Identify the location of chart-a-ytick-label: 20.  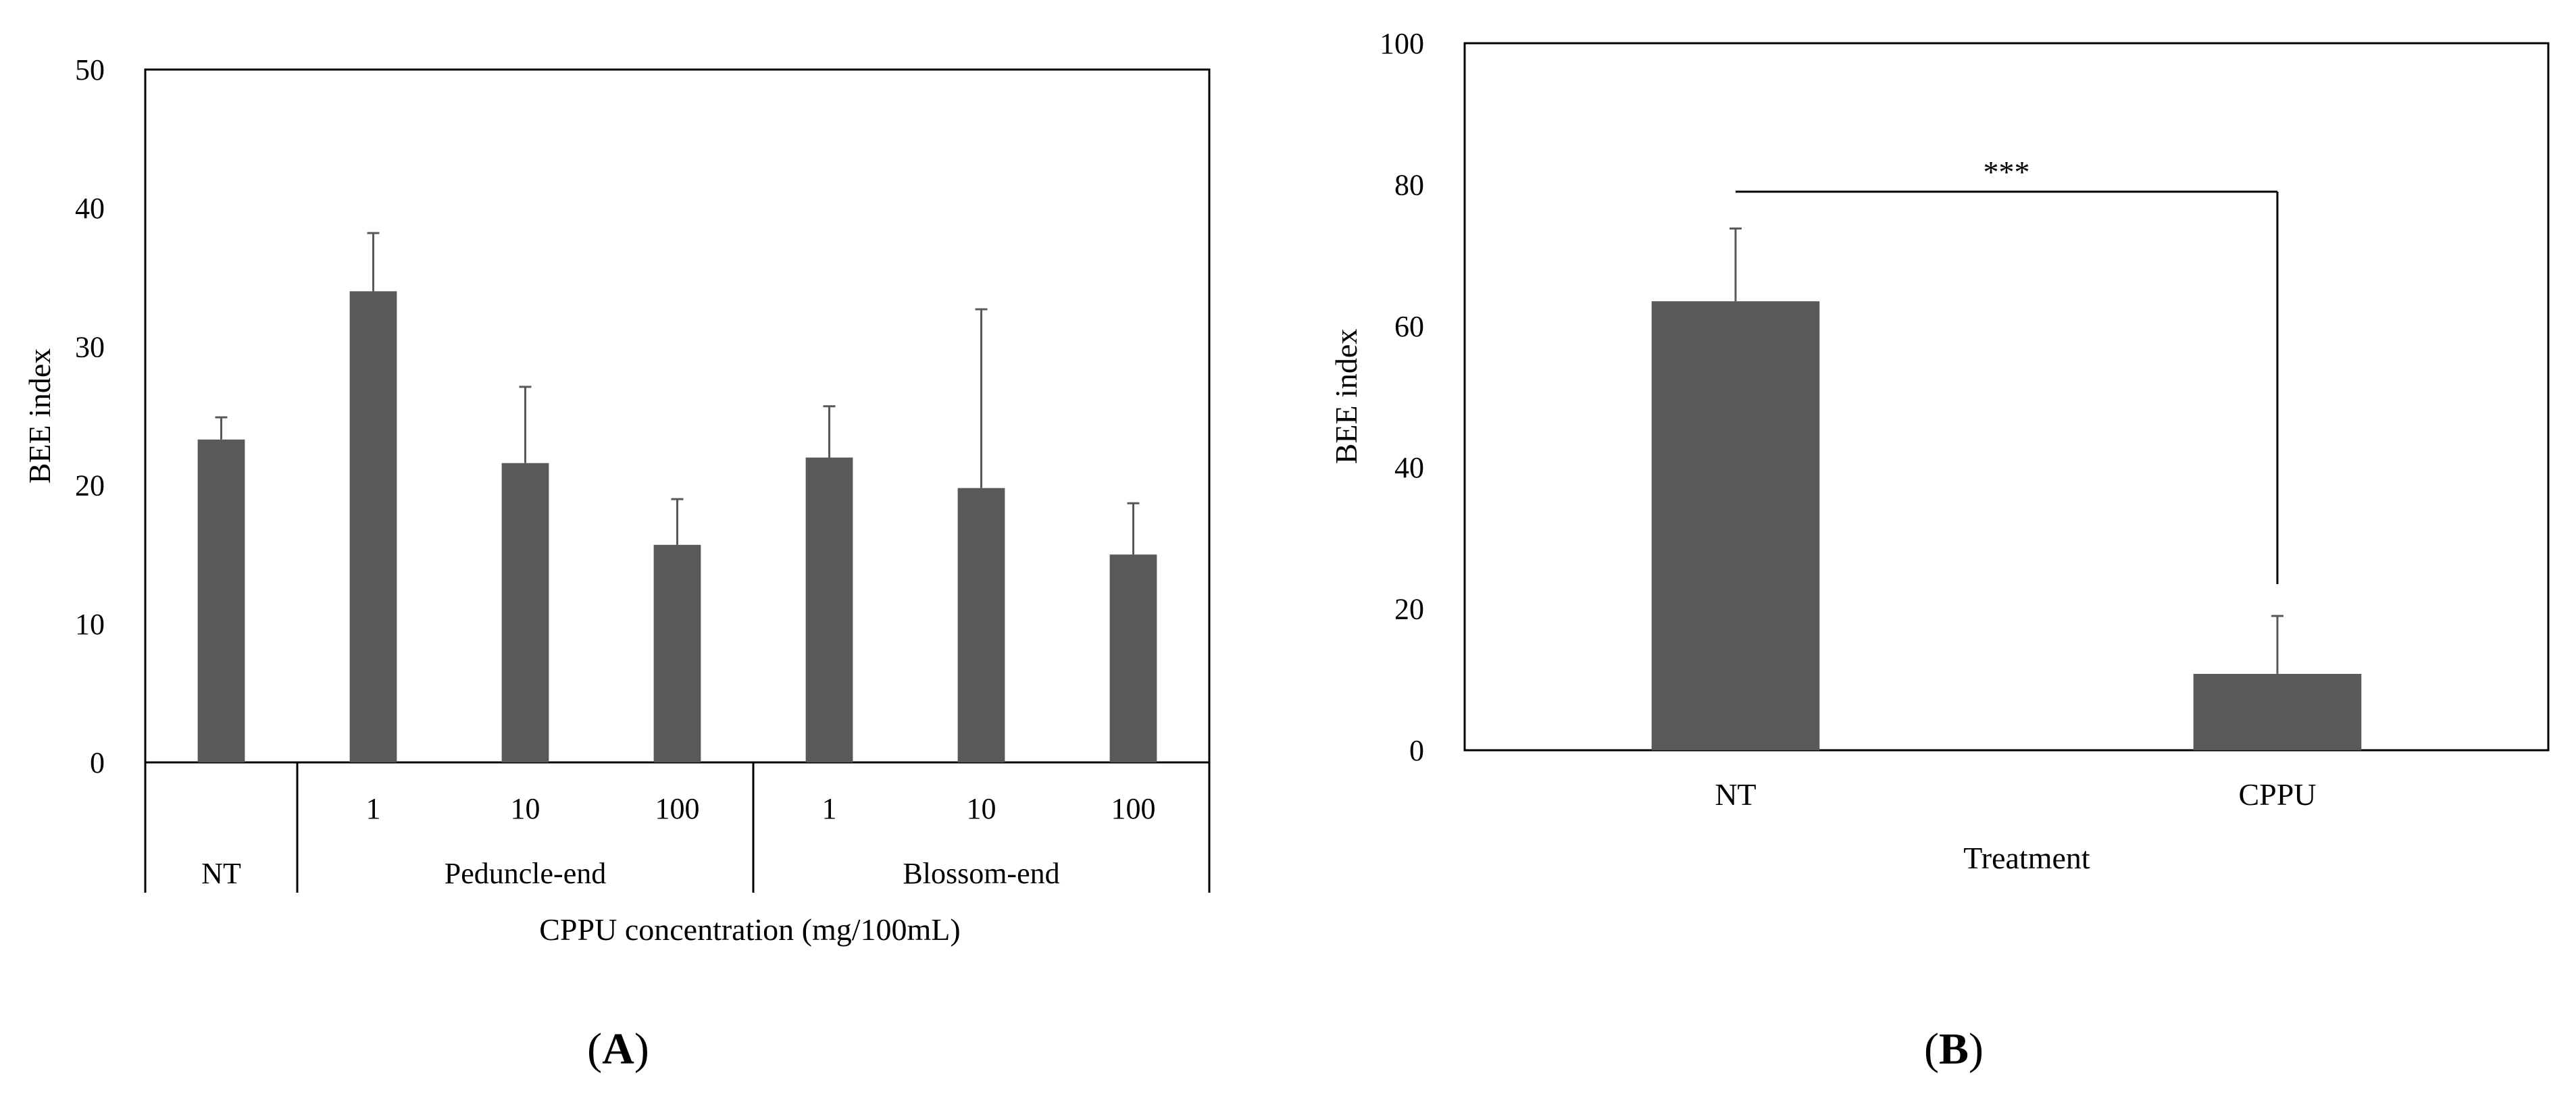
(90, 485).